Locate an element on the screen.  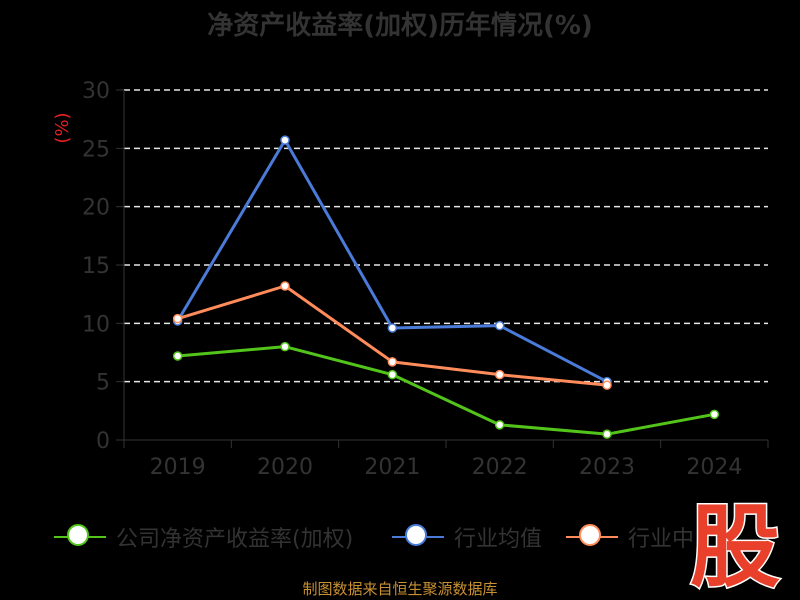
y-tick-label: 25 is located at coordinates (96, 149).